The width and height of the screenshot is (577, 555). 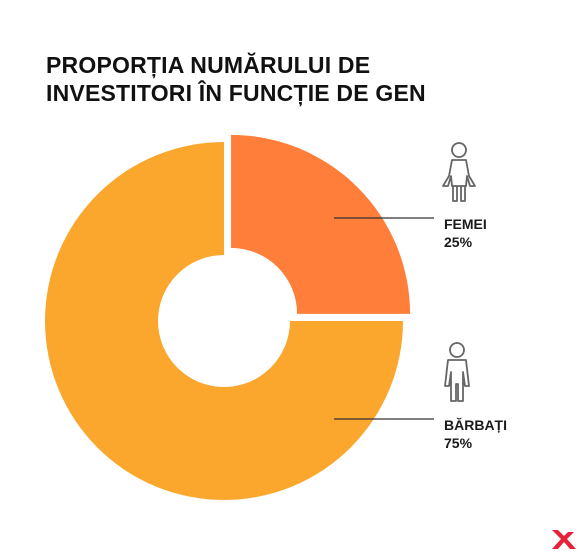 I want to click on slice-label-femei: FEMEI, so click(x=465, y=224).